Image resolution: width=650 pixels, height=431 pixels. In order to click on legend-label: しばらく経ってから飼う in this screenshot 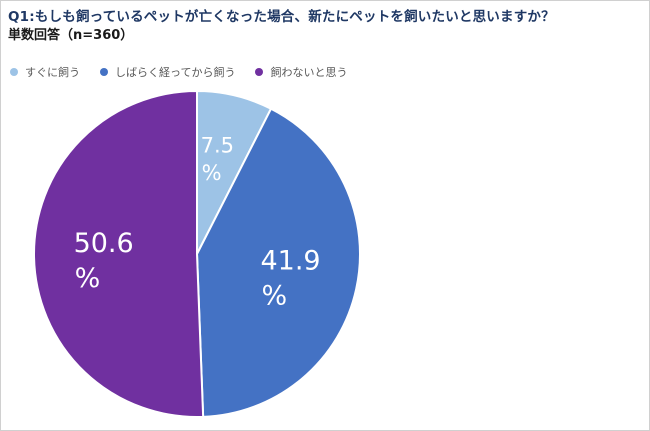, I will do `click(175, 72)`.